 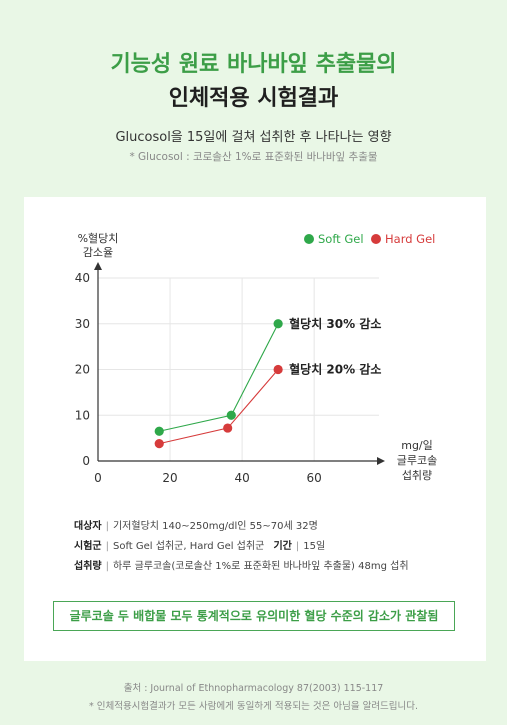 What do you see at coordinates (82, 415) in the screenshot?
I see `y-tick-label: 10` at bounding box center [82, 415].